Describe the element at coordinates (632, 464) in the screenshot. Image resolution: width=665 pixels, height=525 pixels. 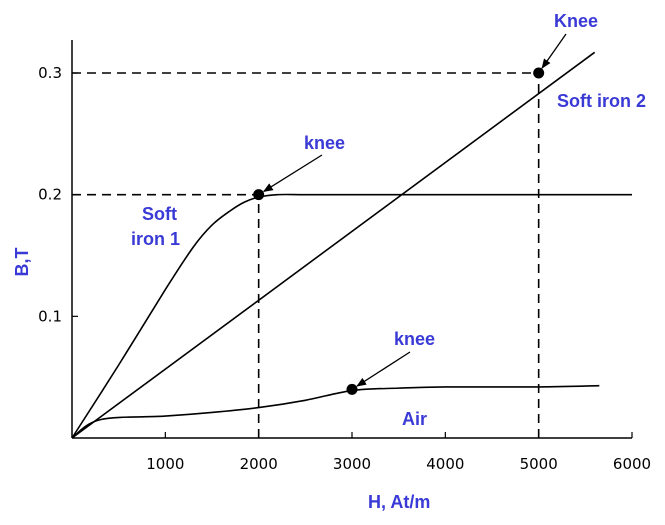
I see `x-tick-label: 6000` at that location.